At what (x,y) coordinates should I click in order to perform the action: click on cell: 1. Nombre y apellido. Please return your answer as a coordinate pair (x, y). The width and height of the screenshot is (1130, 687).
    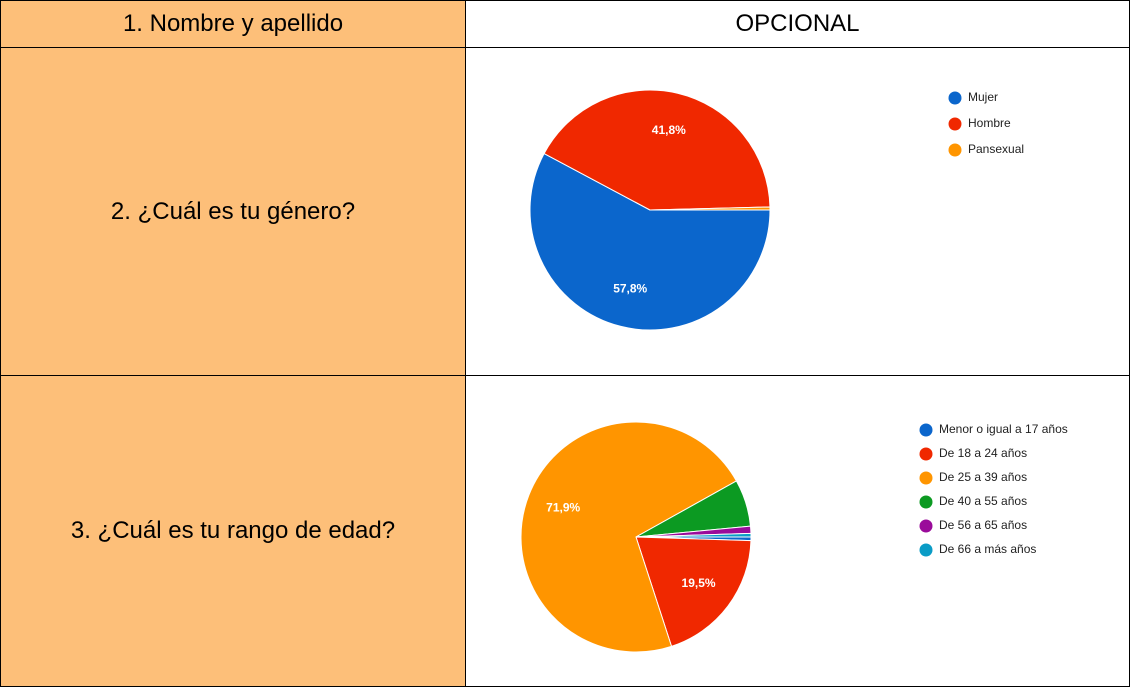
    Looking at the image, I should click on (233, 24).